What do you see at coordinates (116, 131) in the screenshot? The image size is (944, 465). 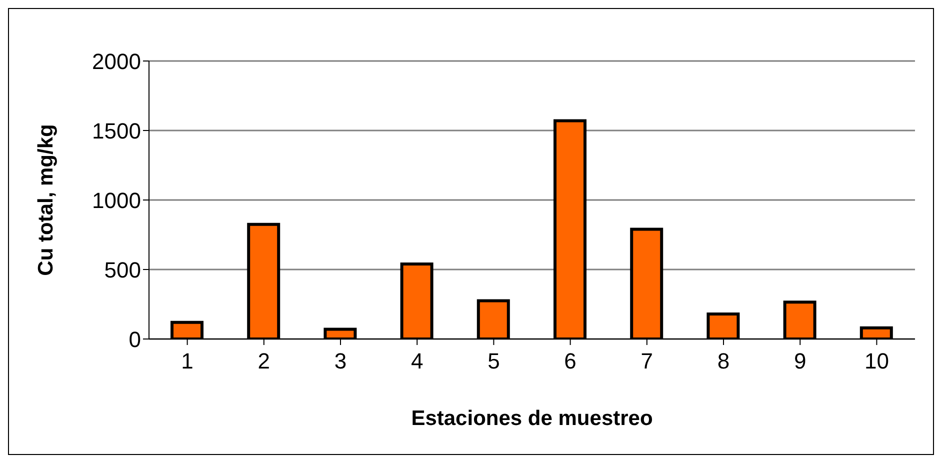 I see `y-tick-label: 1500` at bounding box center [116, 131].